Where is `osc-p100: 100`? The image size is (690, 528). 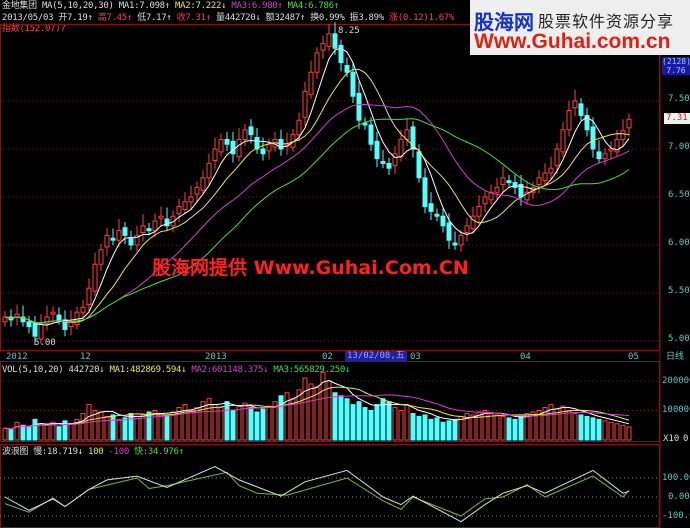 osc-p100: 100 is located at coordinates (96, 452).